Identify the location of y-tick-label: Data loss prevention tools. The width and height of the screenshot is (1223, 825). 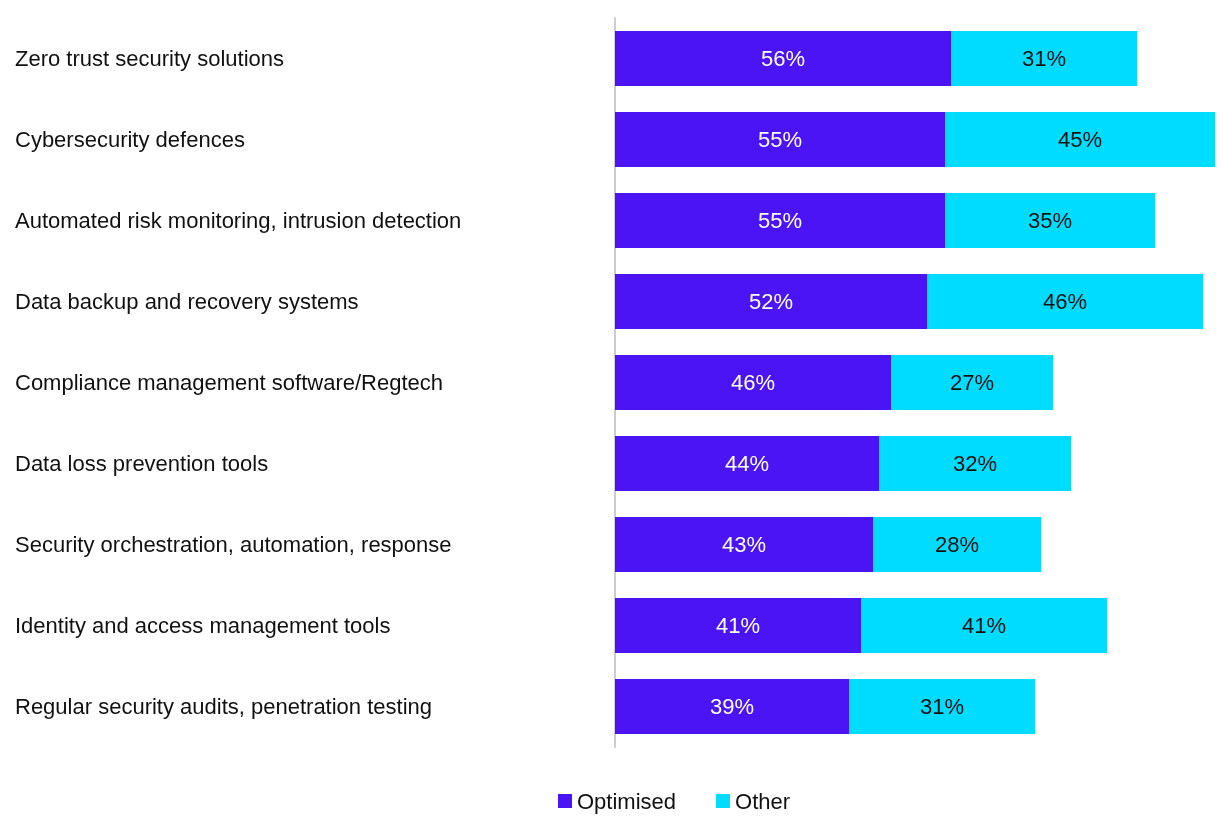
(142, 463).